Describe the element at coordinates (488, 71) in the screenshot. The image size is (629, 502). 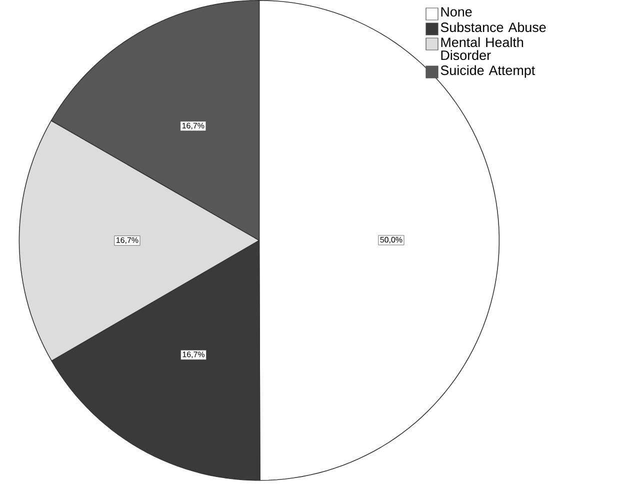
I see `legend-label: Suicide Attempt` at that location.